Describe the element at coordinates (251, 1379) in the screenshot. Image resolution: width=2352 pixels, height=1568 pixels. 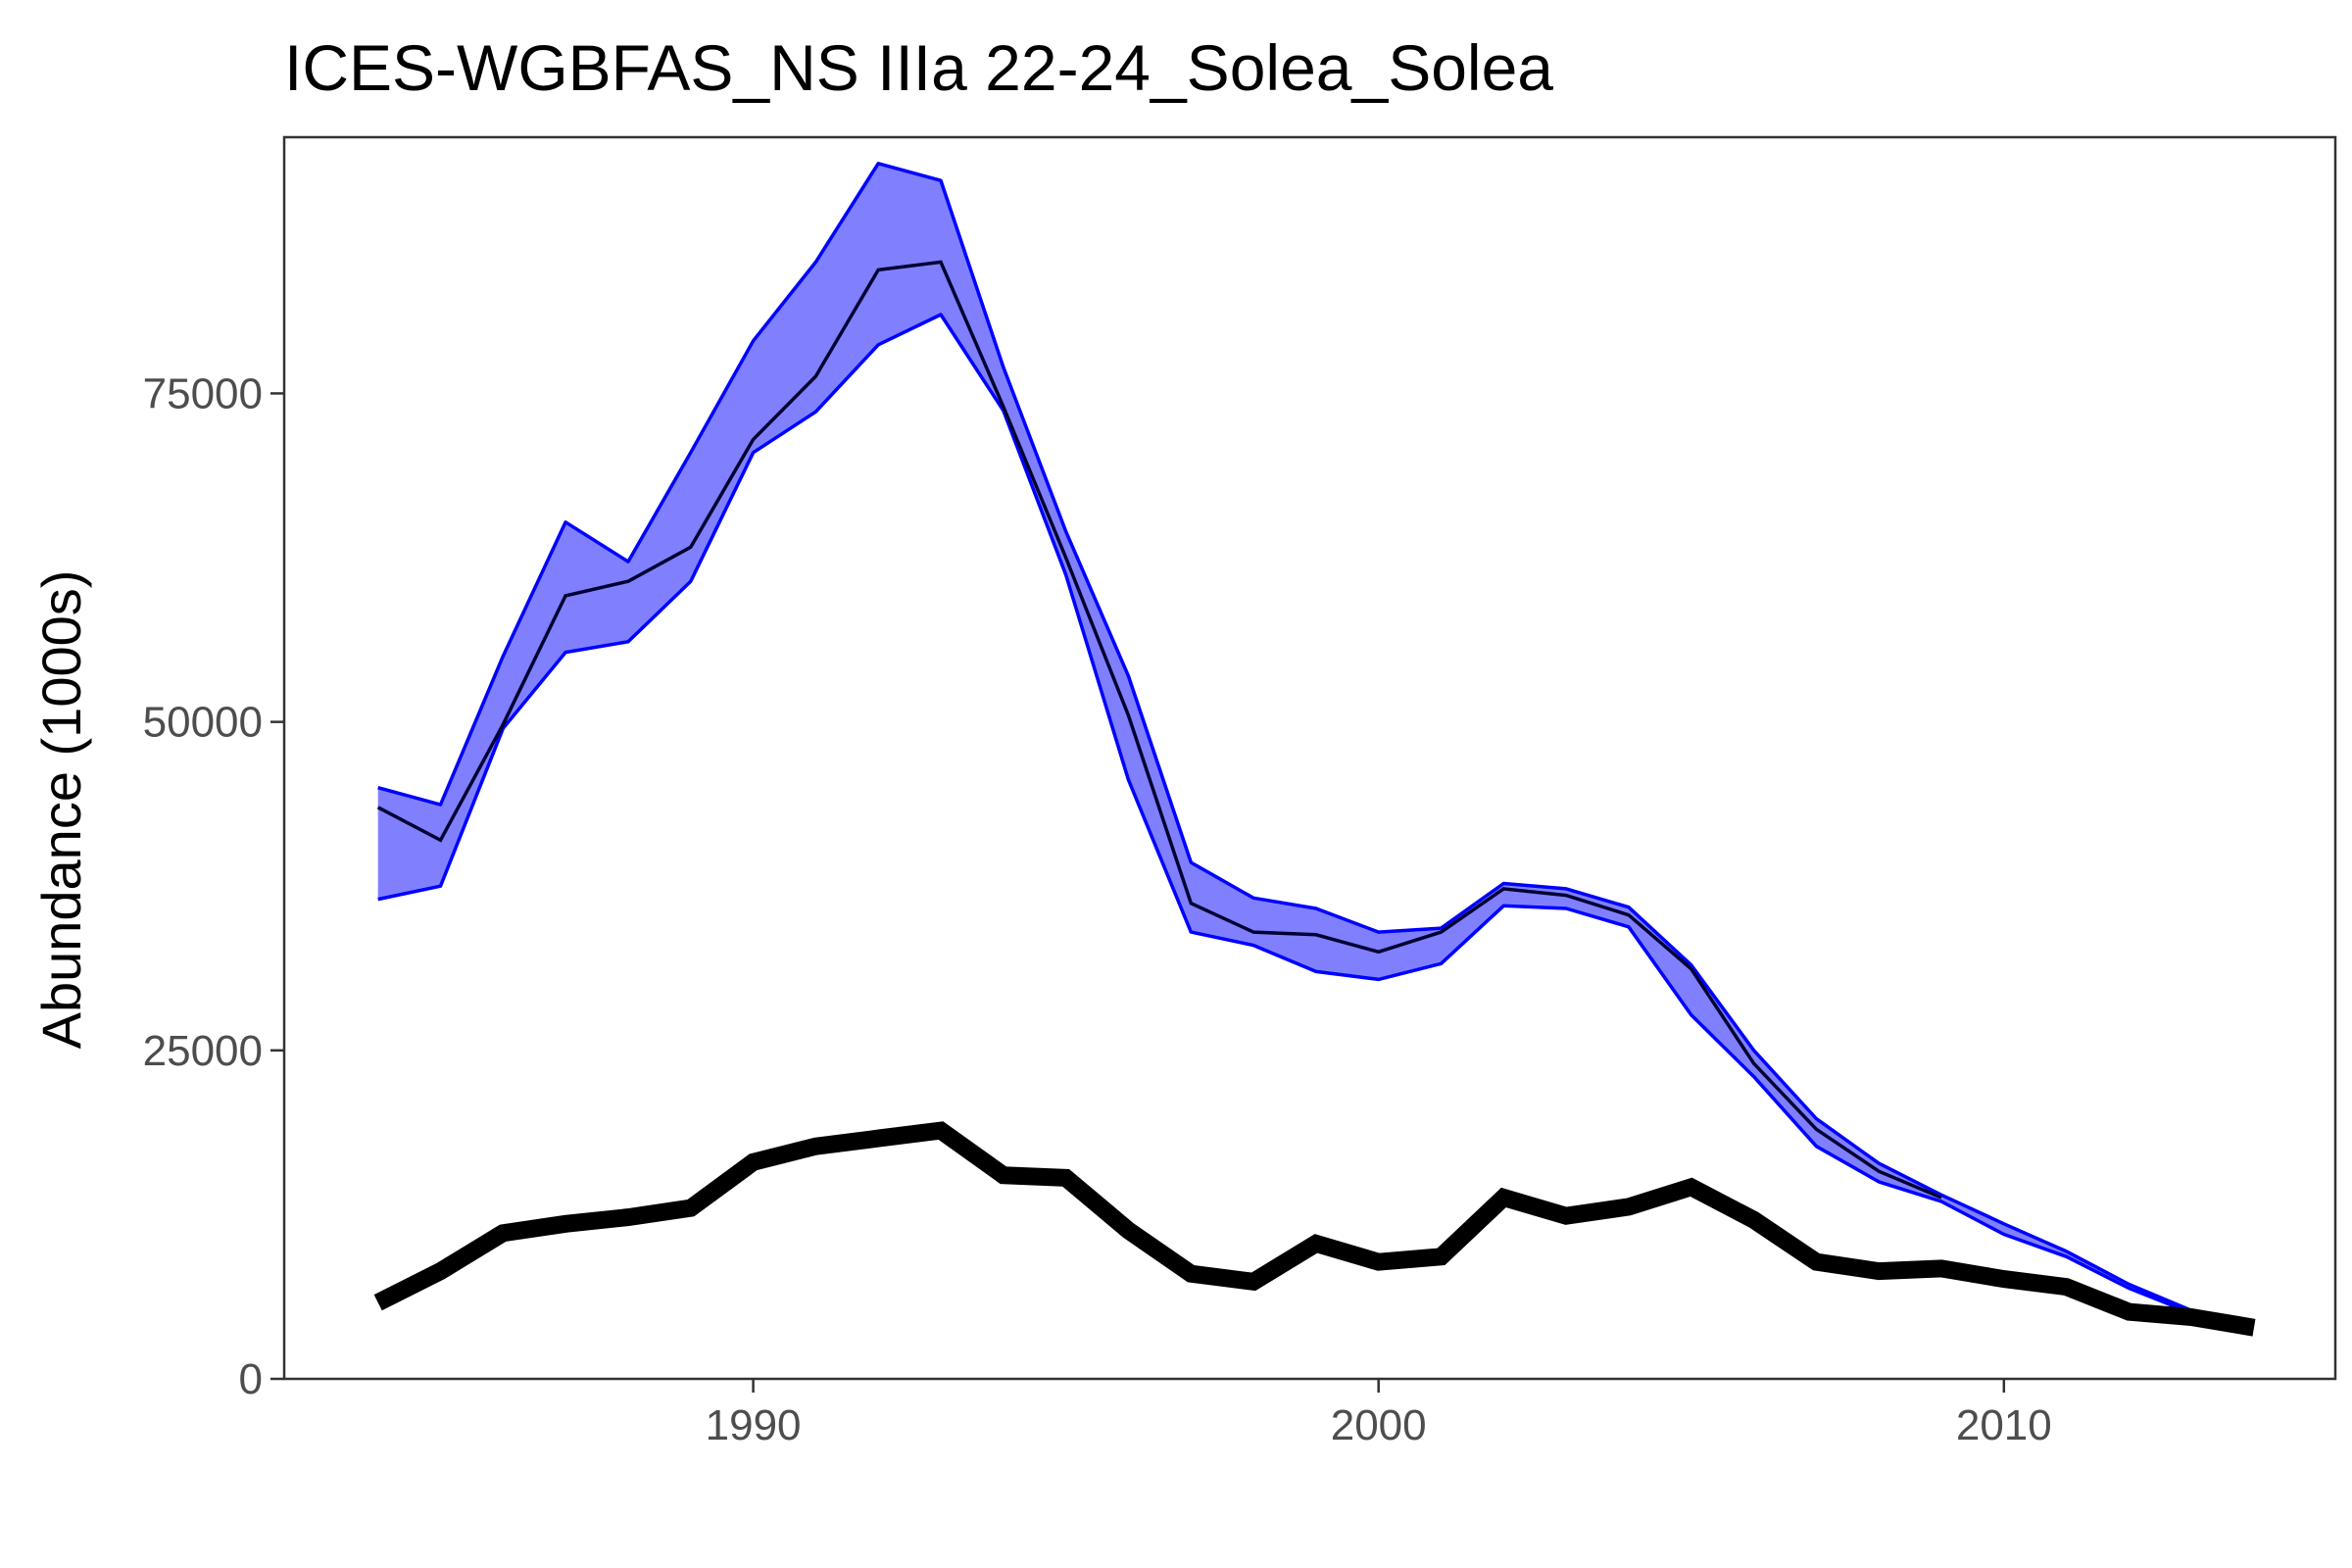
I see `y-tick-label: 0` at that location.